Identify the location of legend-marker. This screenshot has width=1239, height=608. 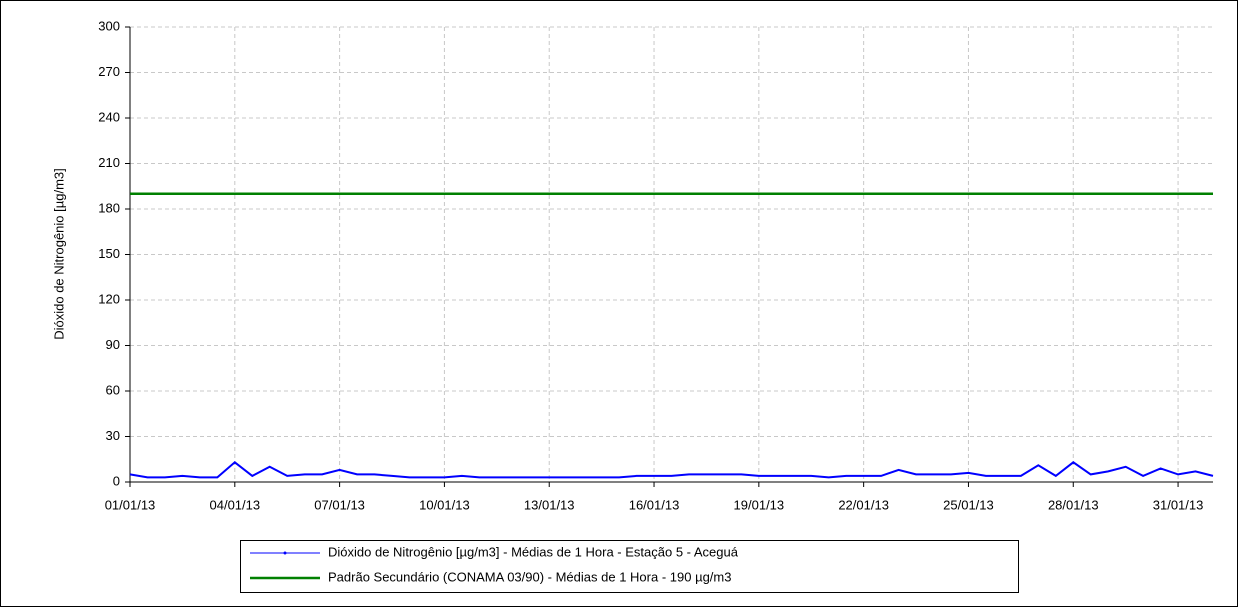
(285, 553).